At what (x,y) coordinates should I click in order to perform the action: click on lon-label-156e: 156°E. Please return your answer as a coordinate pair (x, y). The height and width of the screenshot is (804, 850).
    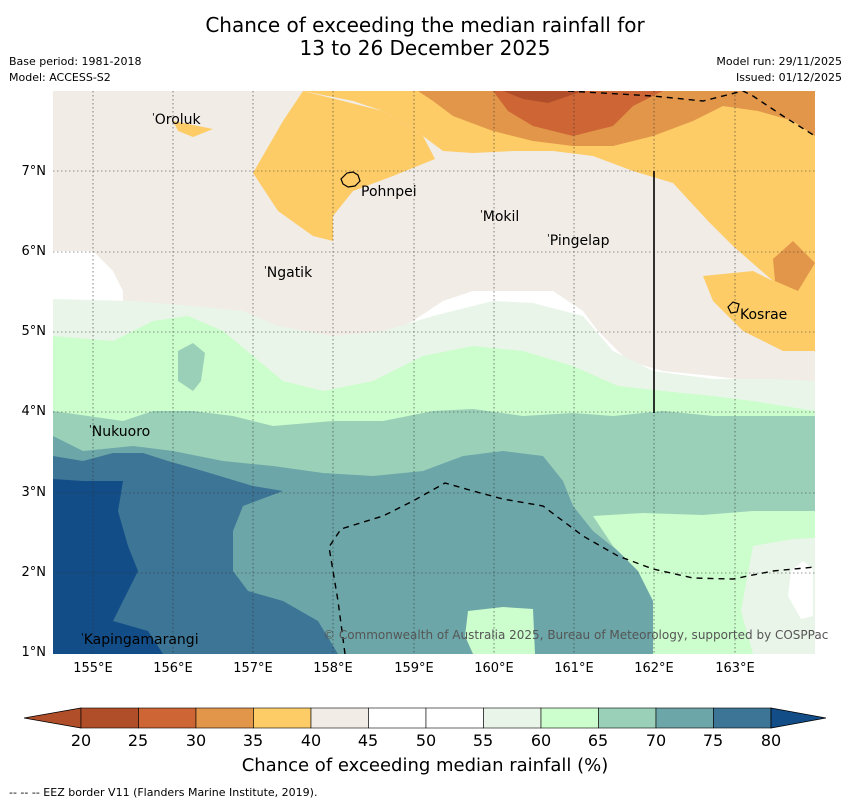
    Looking at the image, I should click on (173, 668).